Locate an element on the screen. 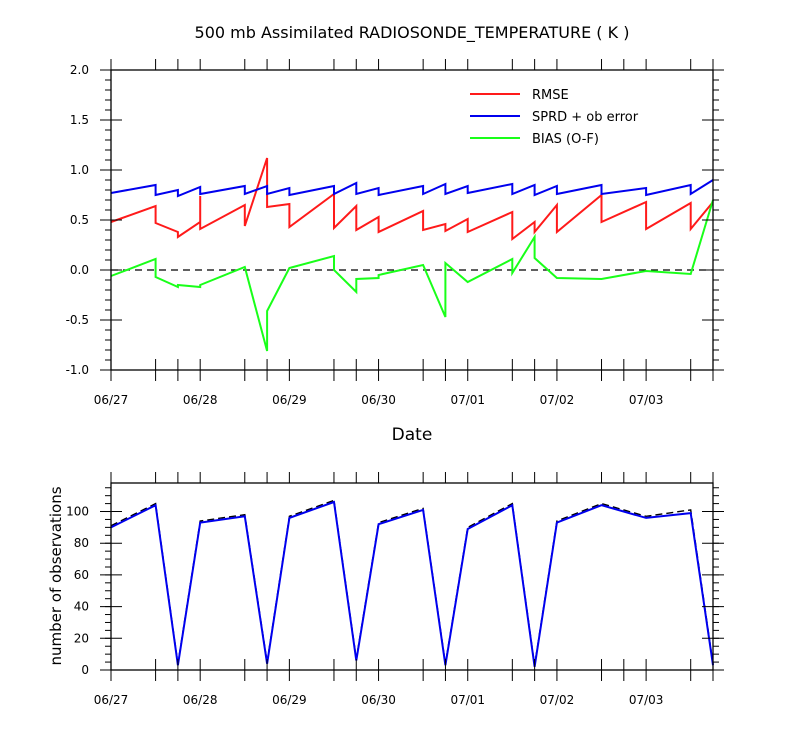 This screenshot has width=800, height=750. y-axis-label-observations: number of observations is located at coordinates (56, 575).